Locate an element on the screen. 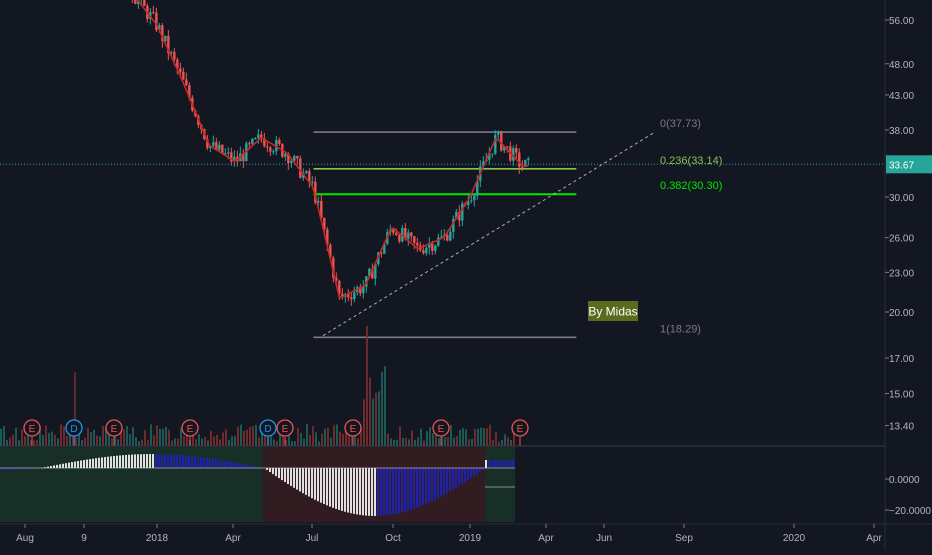  annotation-box is located at coordinates (613, 311).